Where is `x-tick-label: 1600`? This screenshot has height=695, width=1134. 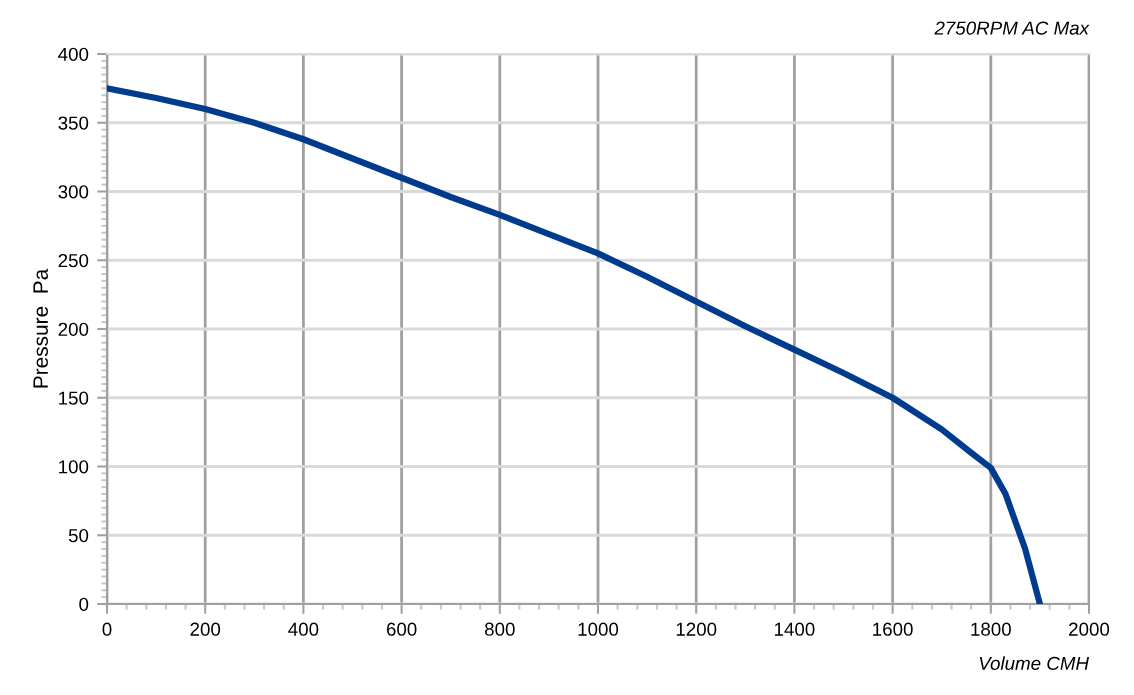
x-tick-label: 1600 is located at coordinates (893, 629).